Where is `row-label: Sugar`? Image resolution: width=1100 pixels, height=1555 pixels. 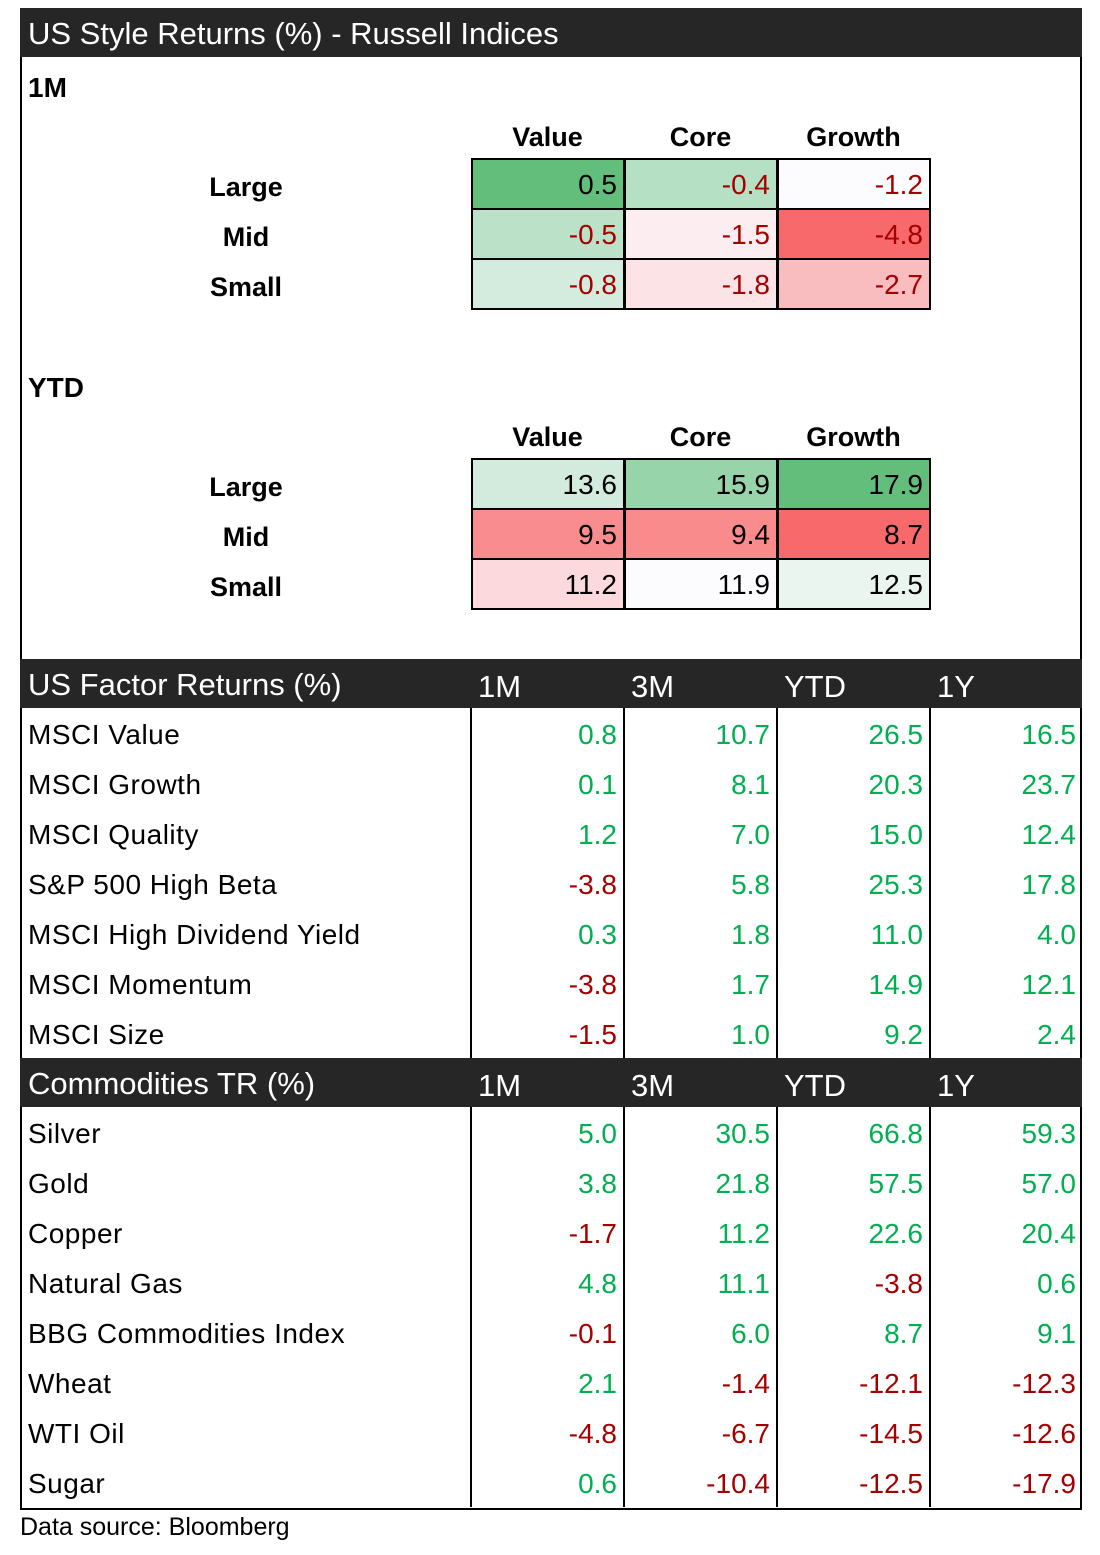
row-label: Sugar is located at coordinates (67, 1483).